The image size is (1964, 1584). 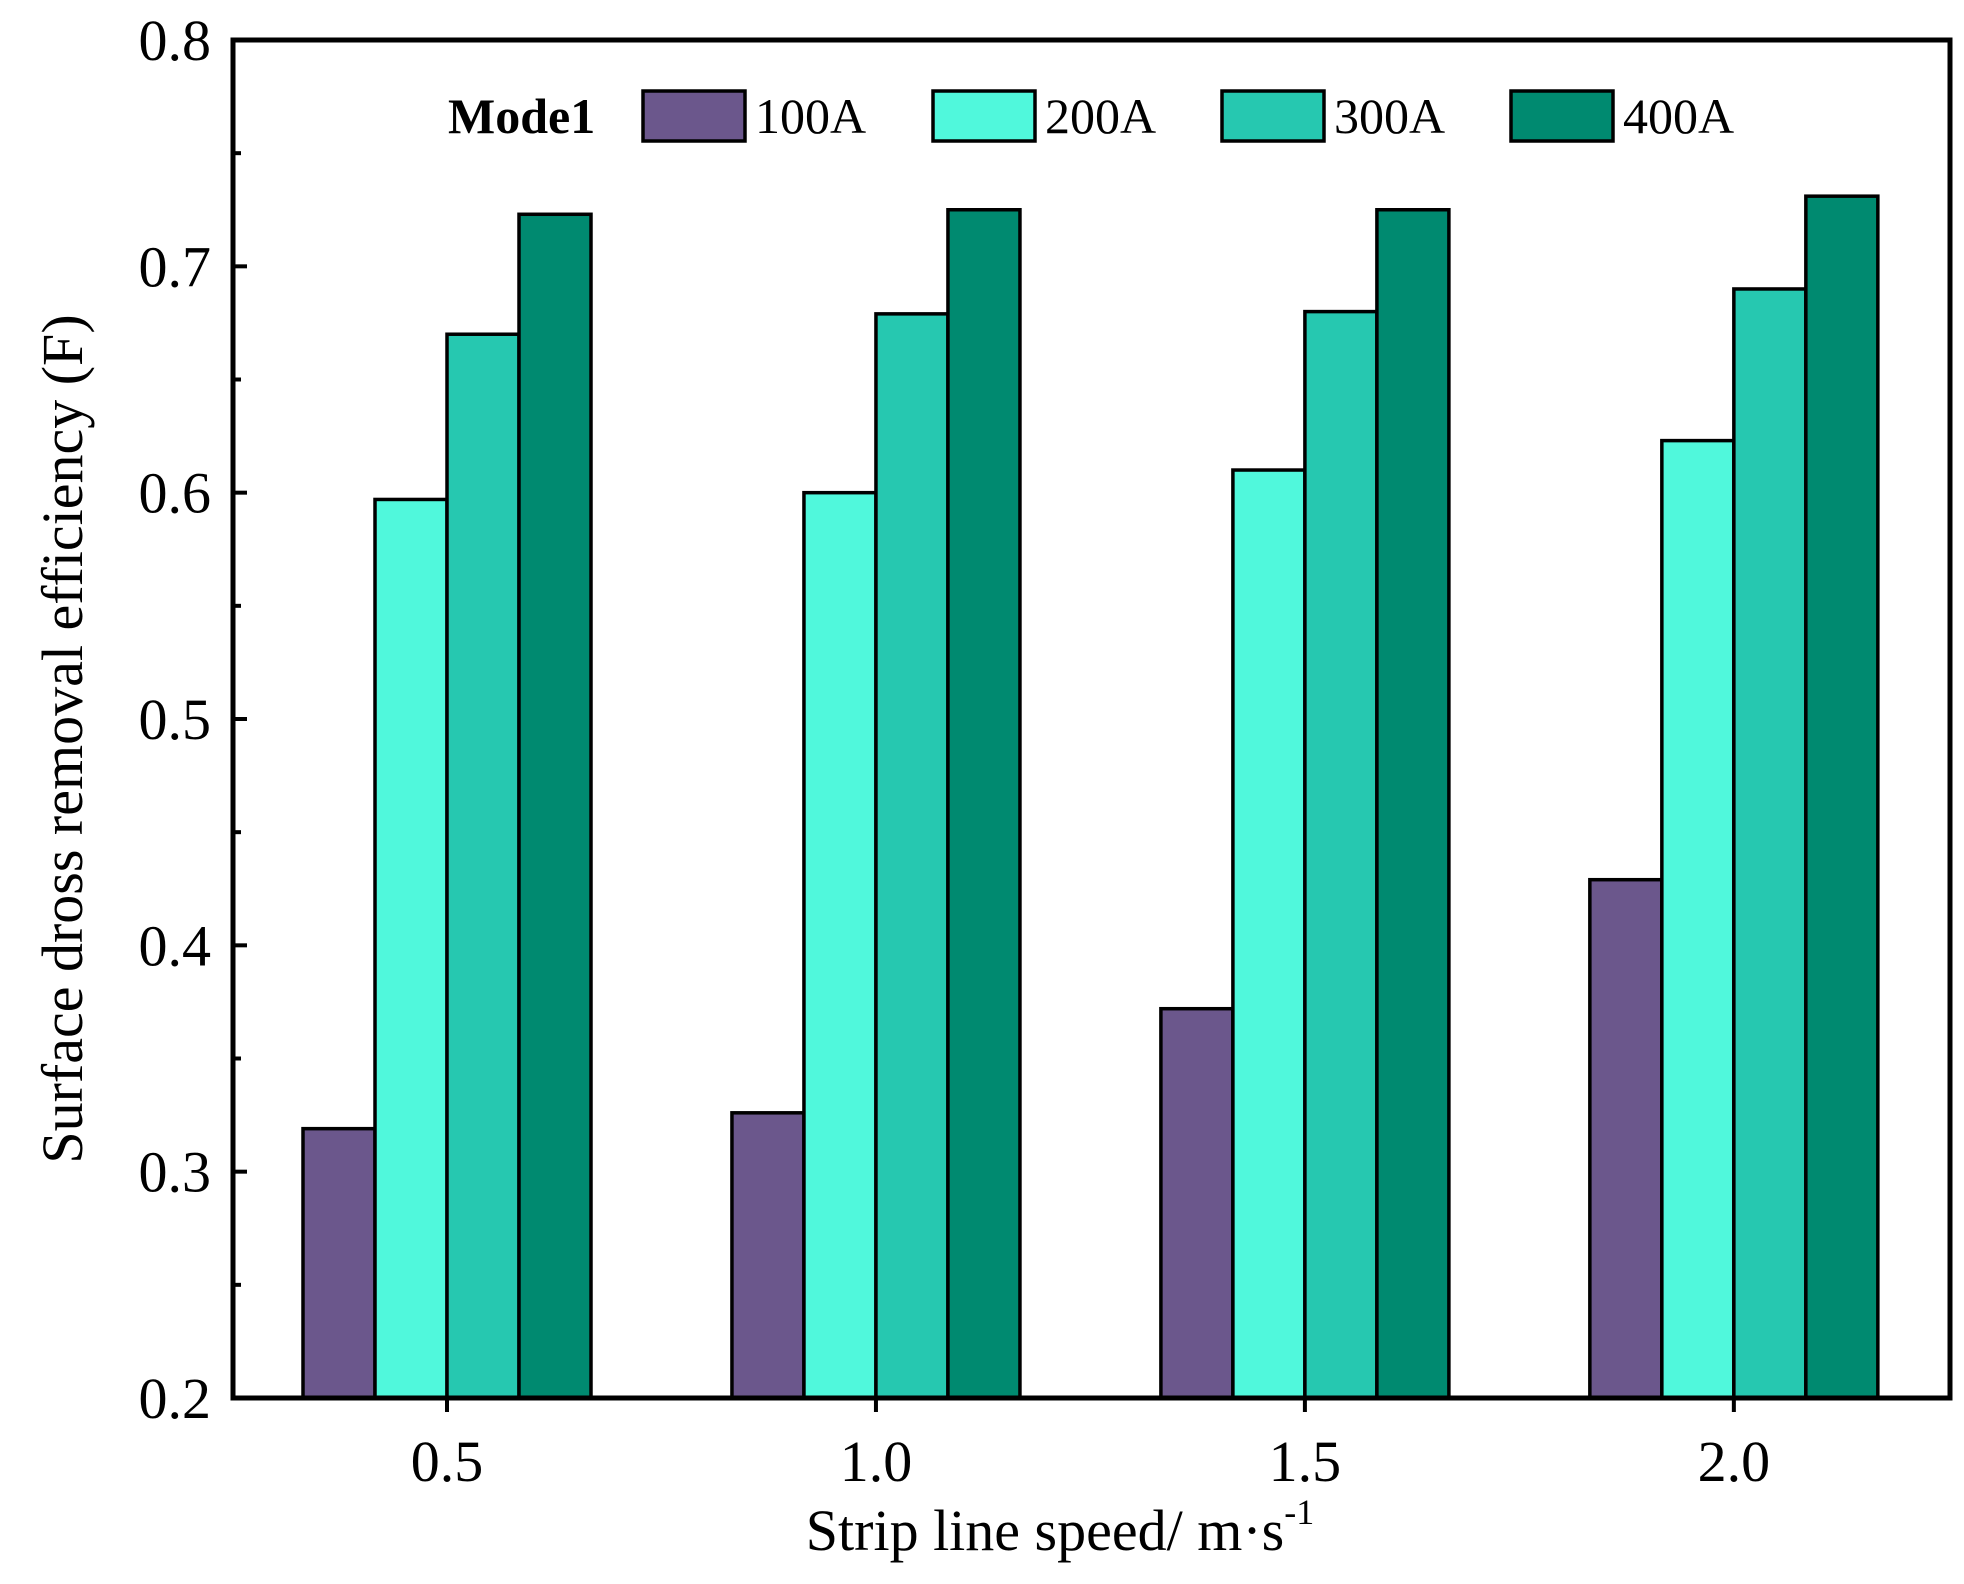 What do you see at coordinates (1299, 1512) in the screenshot?
I see `x-axis-title-superscript: -1` at bounding box center [1299, 1512].